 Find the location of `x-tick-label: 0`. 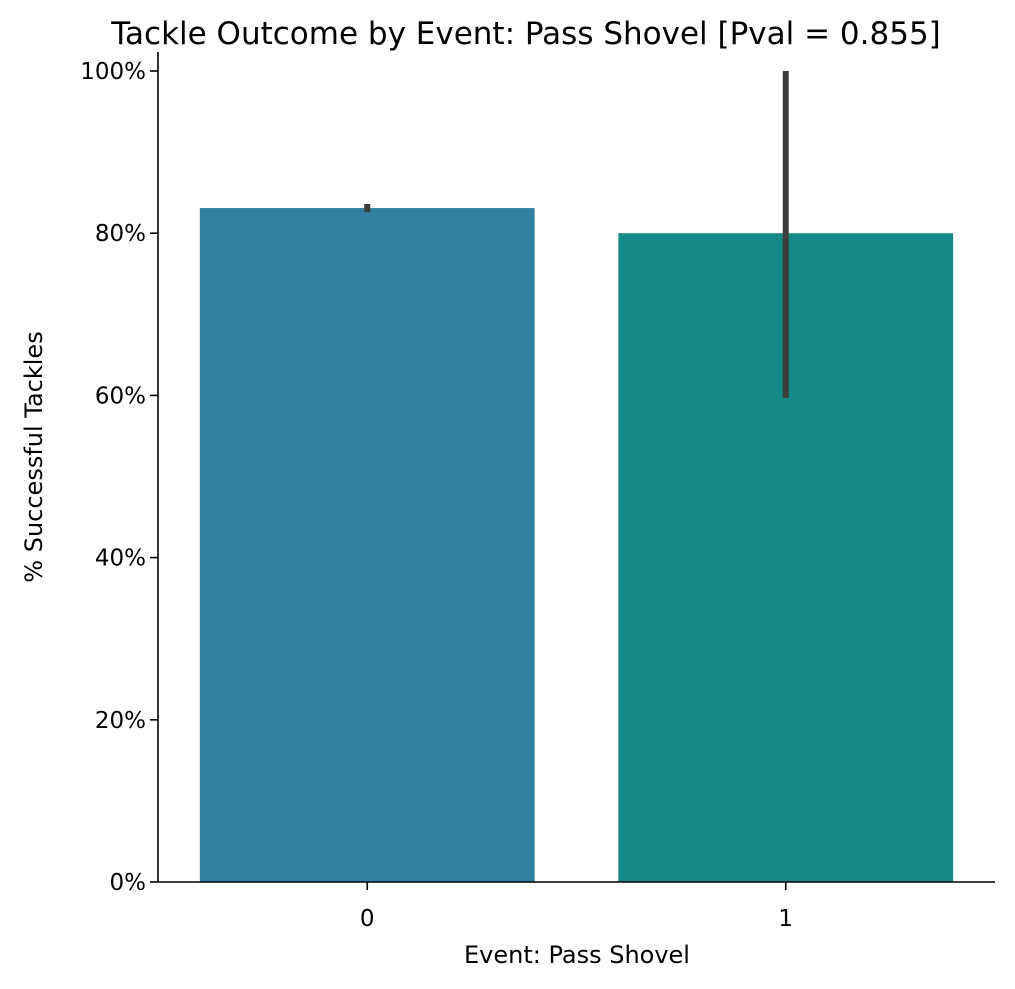

x-tick-label: 0 is located at coordinates (367, 919).